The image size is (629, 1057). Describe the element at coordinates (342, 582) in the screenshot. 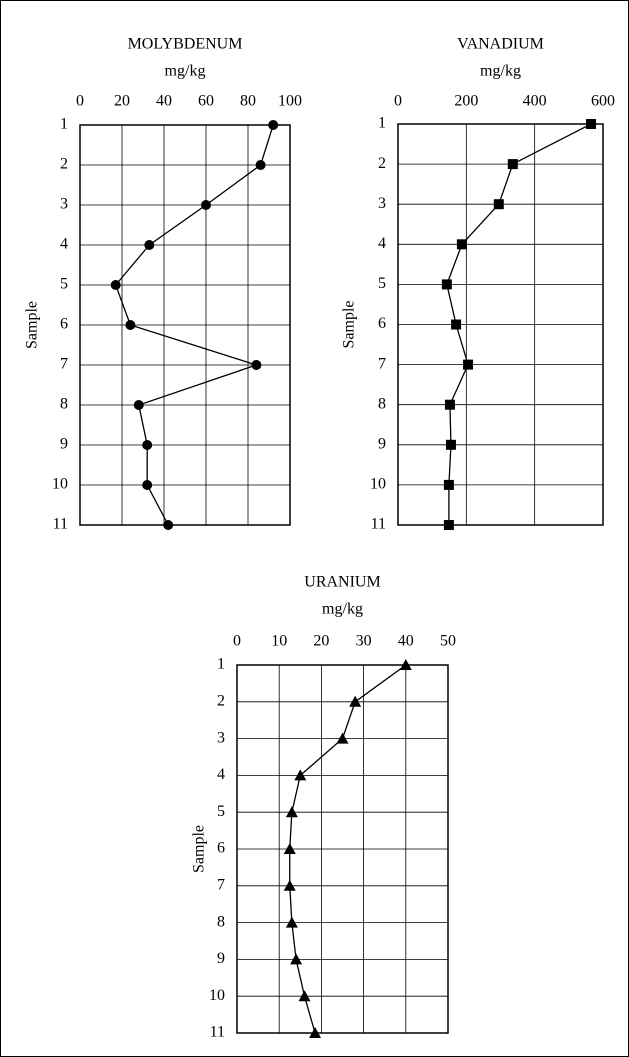

I see `chart-title: URANIUM` at that location.